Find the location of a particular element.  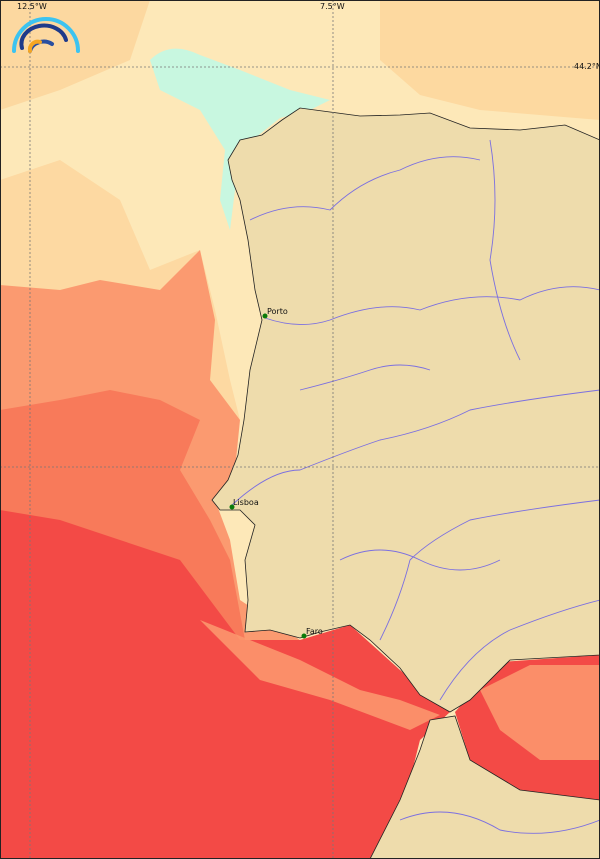

sea-warm-filament is located at coordinates (320, 675).